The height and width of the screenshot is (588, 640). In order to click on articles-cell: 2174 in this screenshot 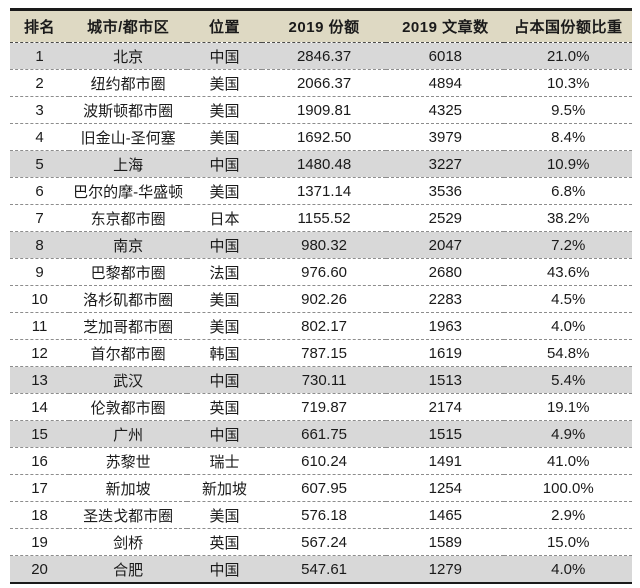, I will do `click(445, 407)`.